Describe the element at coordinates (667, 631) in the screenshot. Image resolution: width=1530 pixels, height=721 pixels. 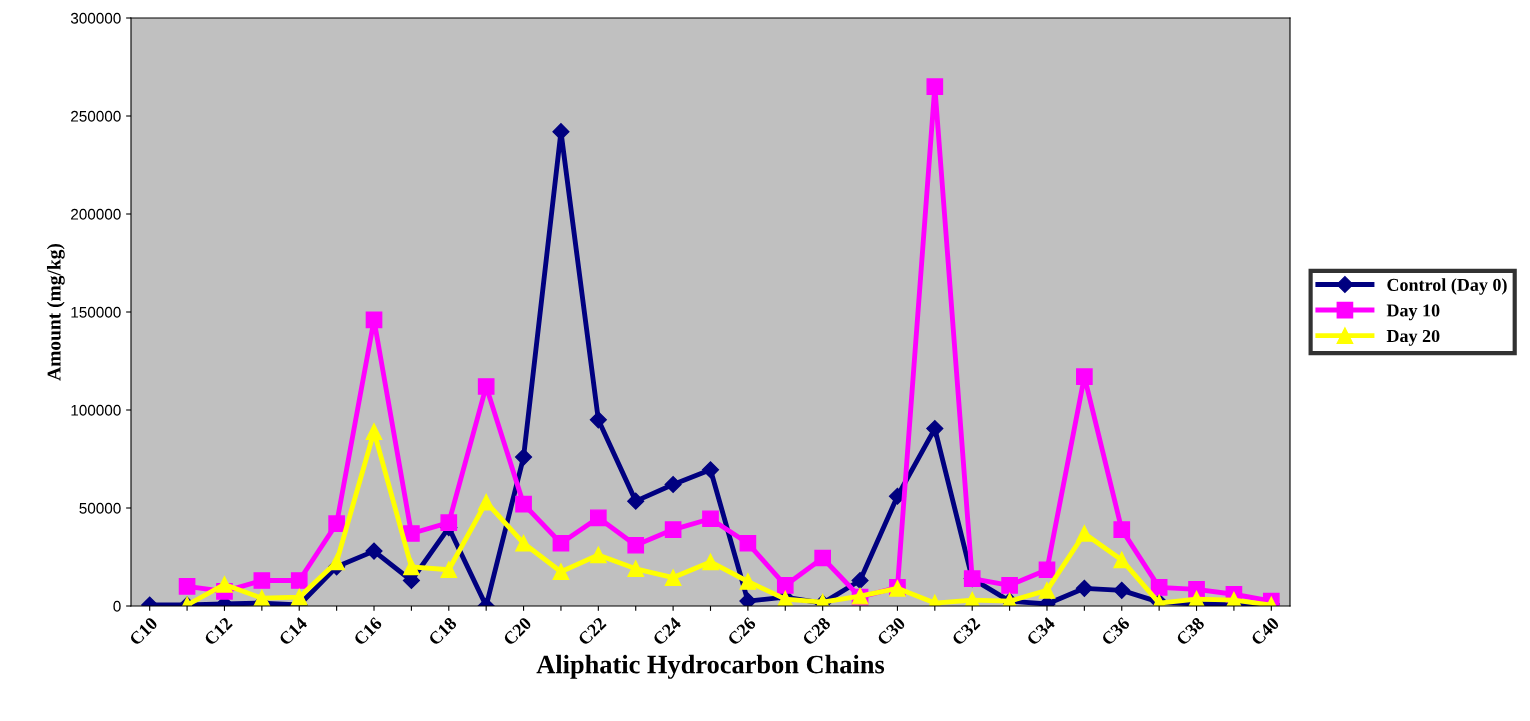
I see `x-tick-label: C24` at that location.